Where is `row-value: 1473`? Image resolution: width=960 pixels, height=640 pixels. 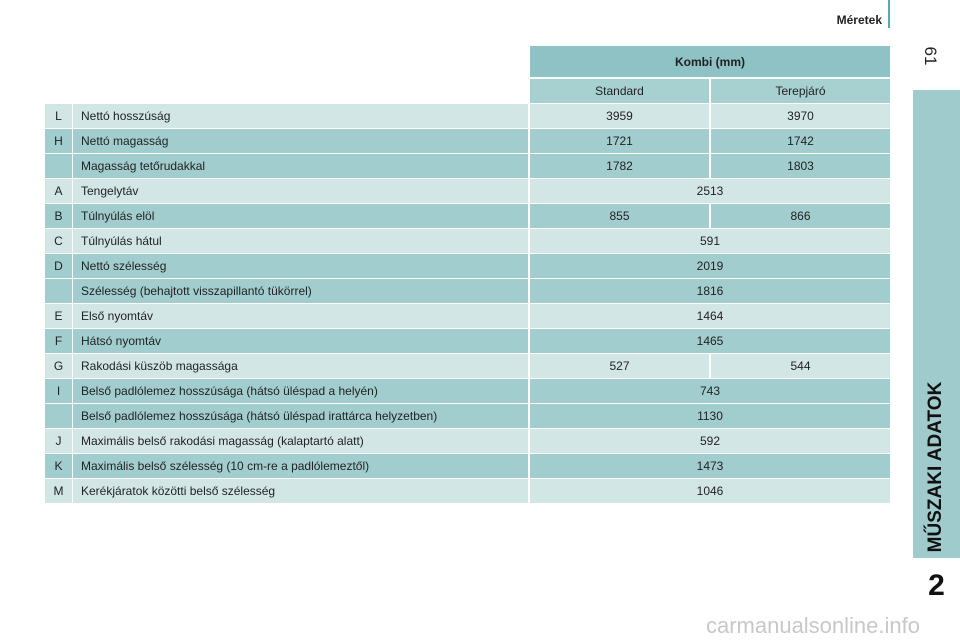 row-value: 1473 is located at coordinates (710, 466).